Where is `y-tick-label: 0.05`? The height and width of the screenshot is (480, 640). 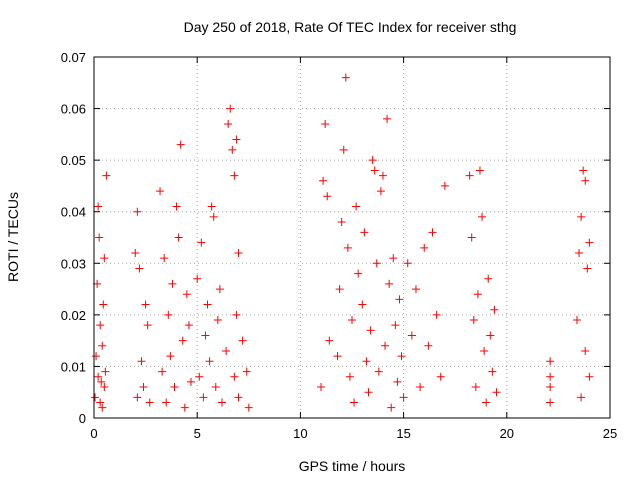
y-tick-label: 0.05 is located at coordinates (73, 160).